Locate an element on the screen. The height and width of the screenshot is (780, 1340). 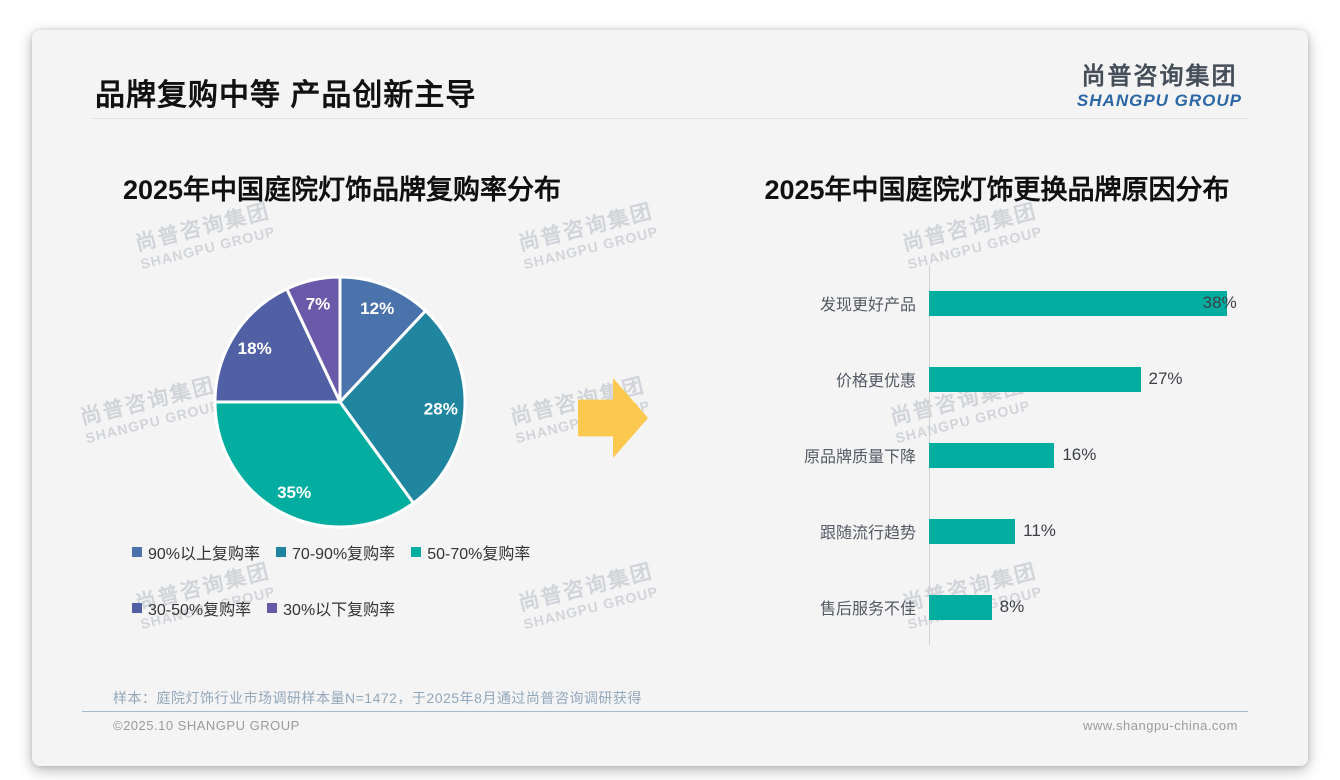
pie-chart: 12% 28% 35% 18% 7% is located at coordinates (340, 402).